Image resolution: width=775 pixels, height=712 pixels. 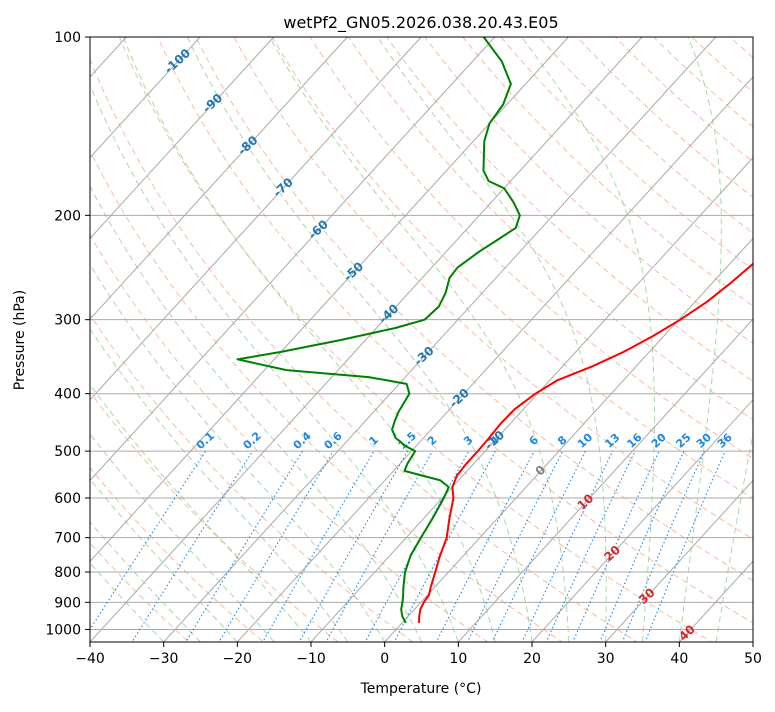 I want to click on x-tick-label: 40, so click(x=679, y=659).